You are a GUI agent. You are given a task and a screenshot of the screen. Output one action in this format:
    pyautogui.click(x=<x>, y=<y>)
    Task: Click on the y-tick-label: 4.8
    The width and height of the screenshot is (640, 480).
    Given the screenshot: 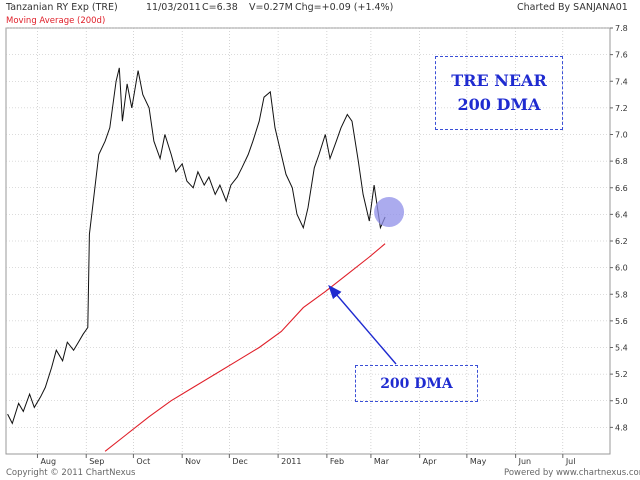 What is the action you would take?
    pyautogui.click(x=621, y=427)
    